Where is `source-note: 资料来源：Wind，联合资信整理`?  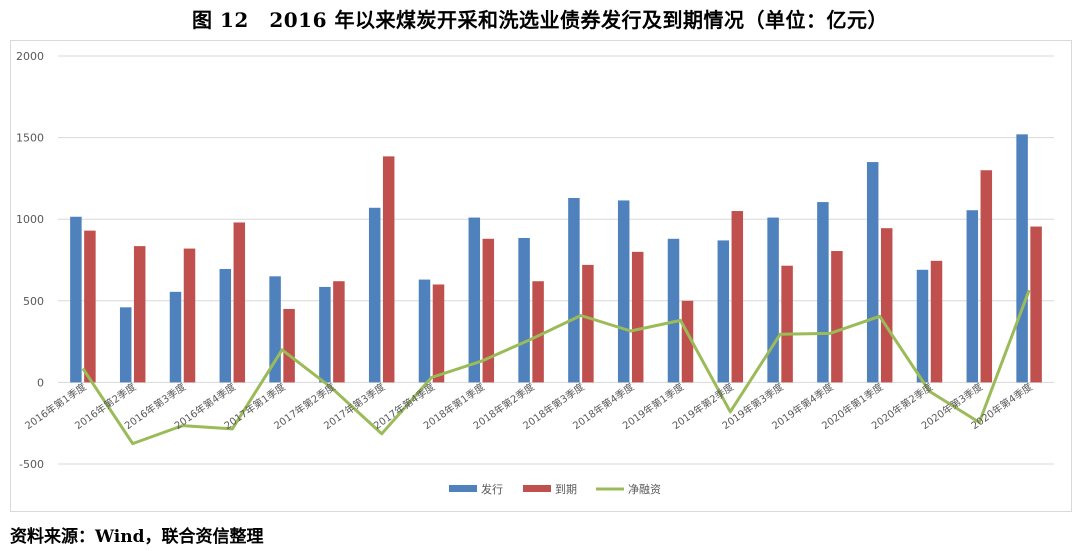
source-note: 资料来源：Wind，联合资信整理 is located at coordinates (137, 537).